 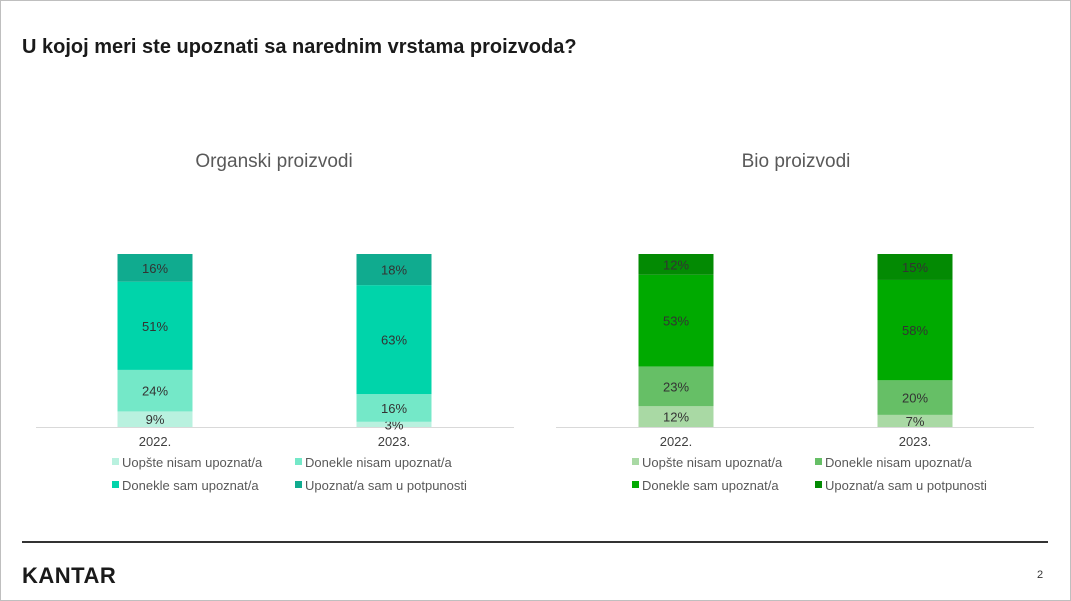 I want to click on chart-2-legend-label-1: Uopšte nisam upoznat/a, so click(x=712, y=462).